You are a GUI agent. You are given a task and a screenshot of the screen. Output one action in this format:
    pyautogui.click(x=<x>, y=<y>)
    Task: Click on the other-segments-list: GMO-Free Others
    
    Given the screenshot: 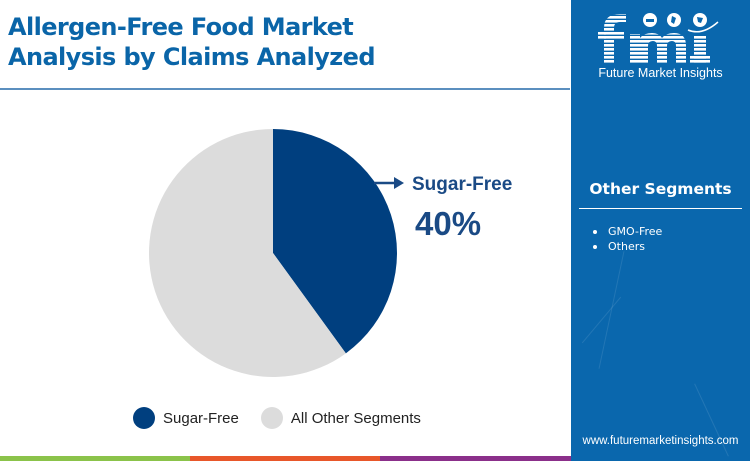 What is the action you would take?
    pyautogui.click(x=627, y=239)
    